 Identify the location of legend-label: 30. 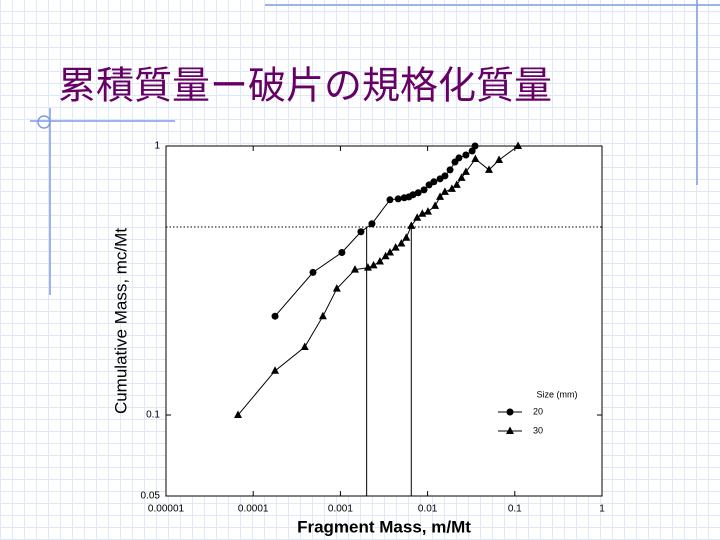
(538, 430).